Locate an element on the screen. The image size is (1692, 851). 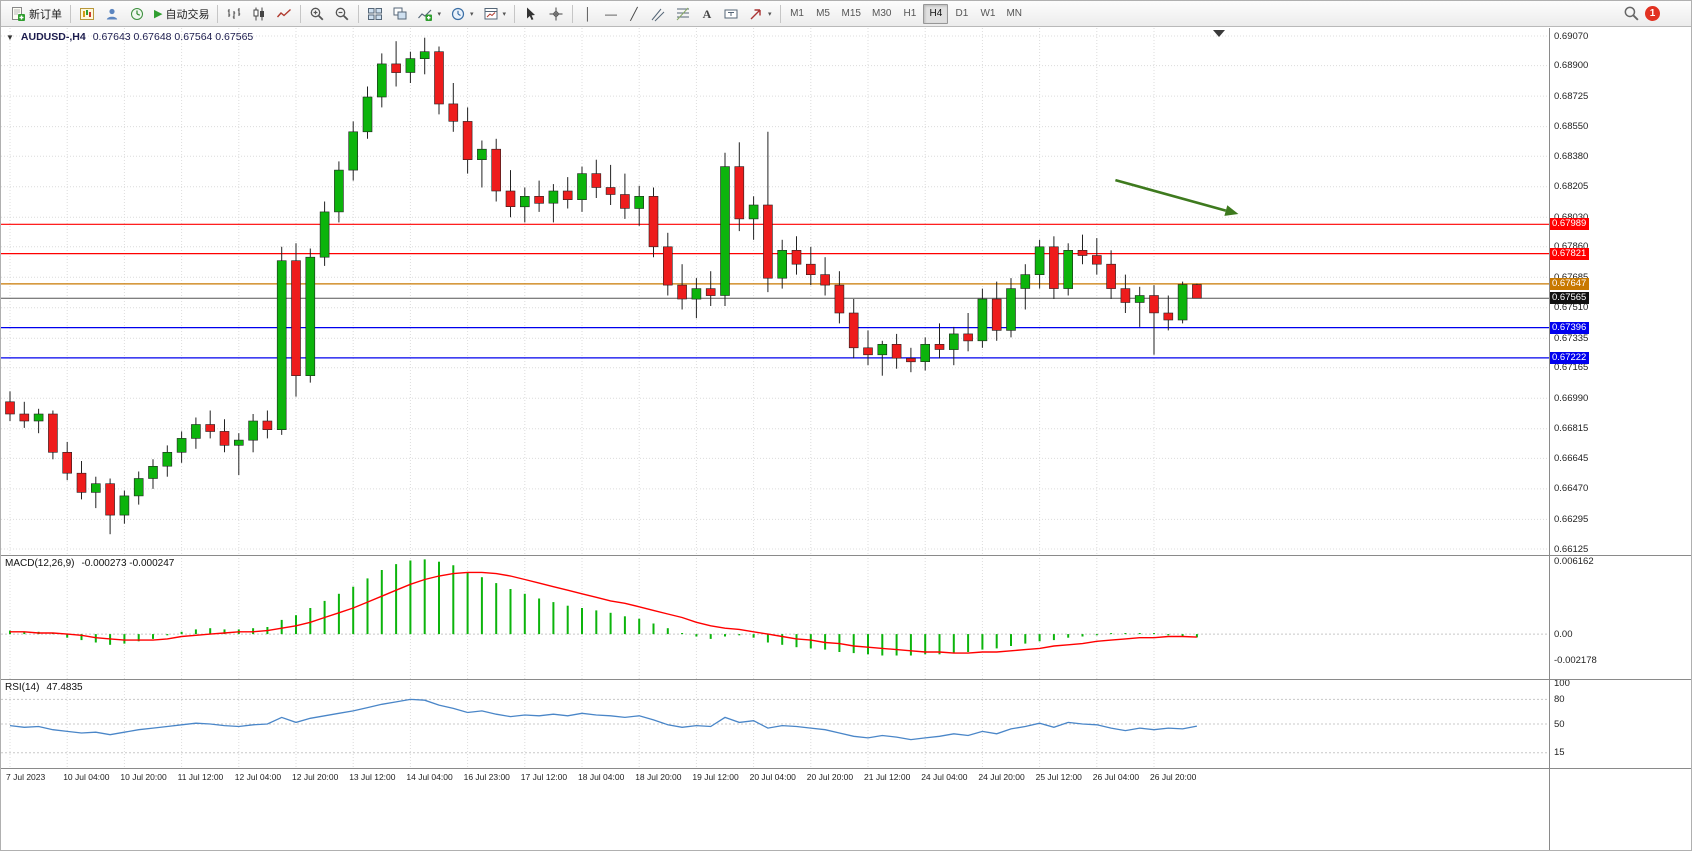
rsi-panel: RSI(14) 47.4835 is located at coordinates (775, 723).